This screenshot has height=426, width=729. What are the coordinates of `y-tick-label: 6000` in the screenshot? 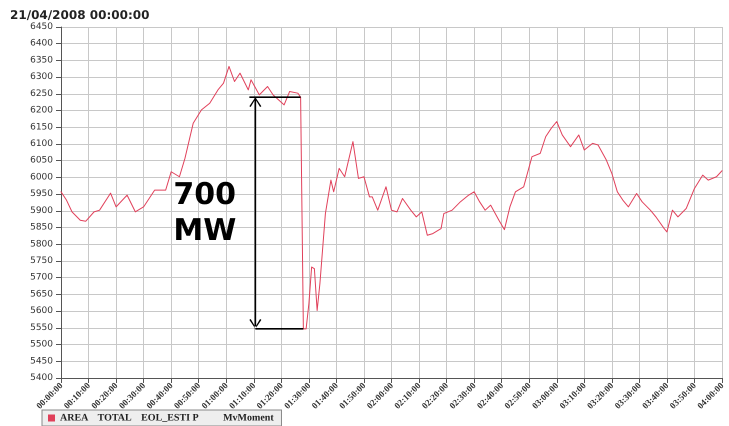 It's located at (42, 177).